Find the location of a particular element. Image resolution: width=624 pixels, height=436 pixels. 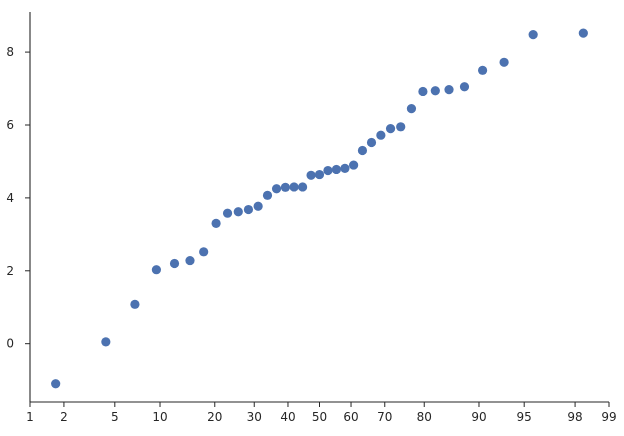

x-tick-label: 40 is located at coordinates (287, 417).